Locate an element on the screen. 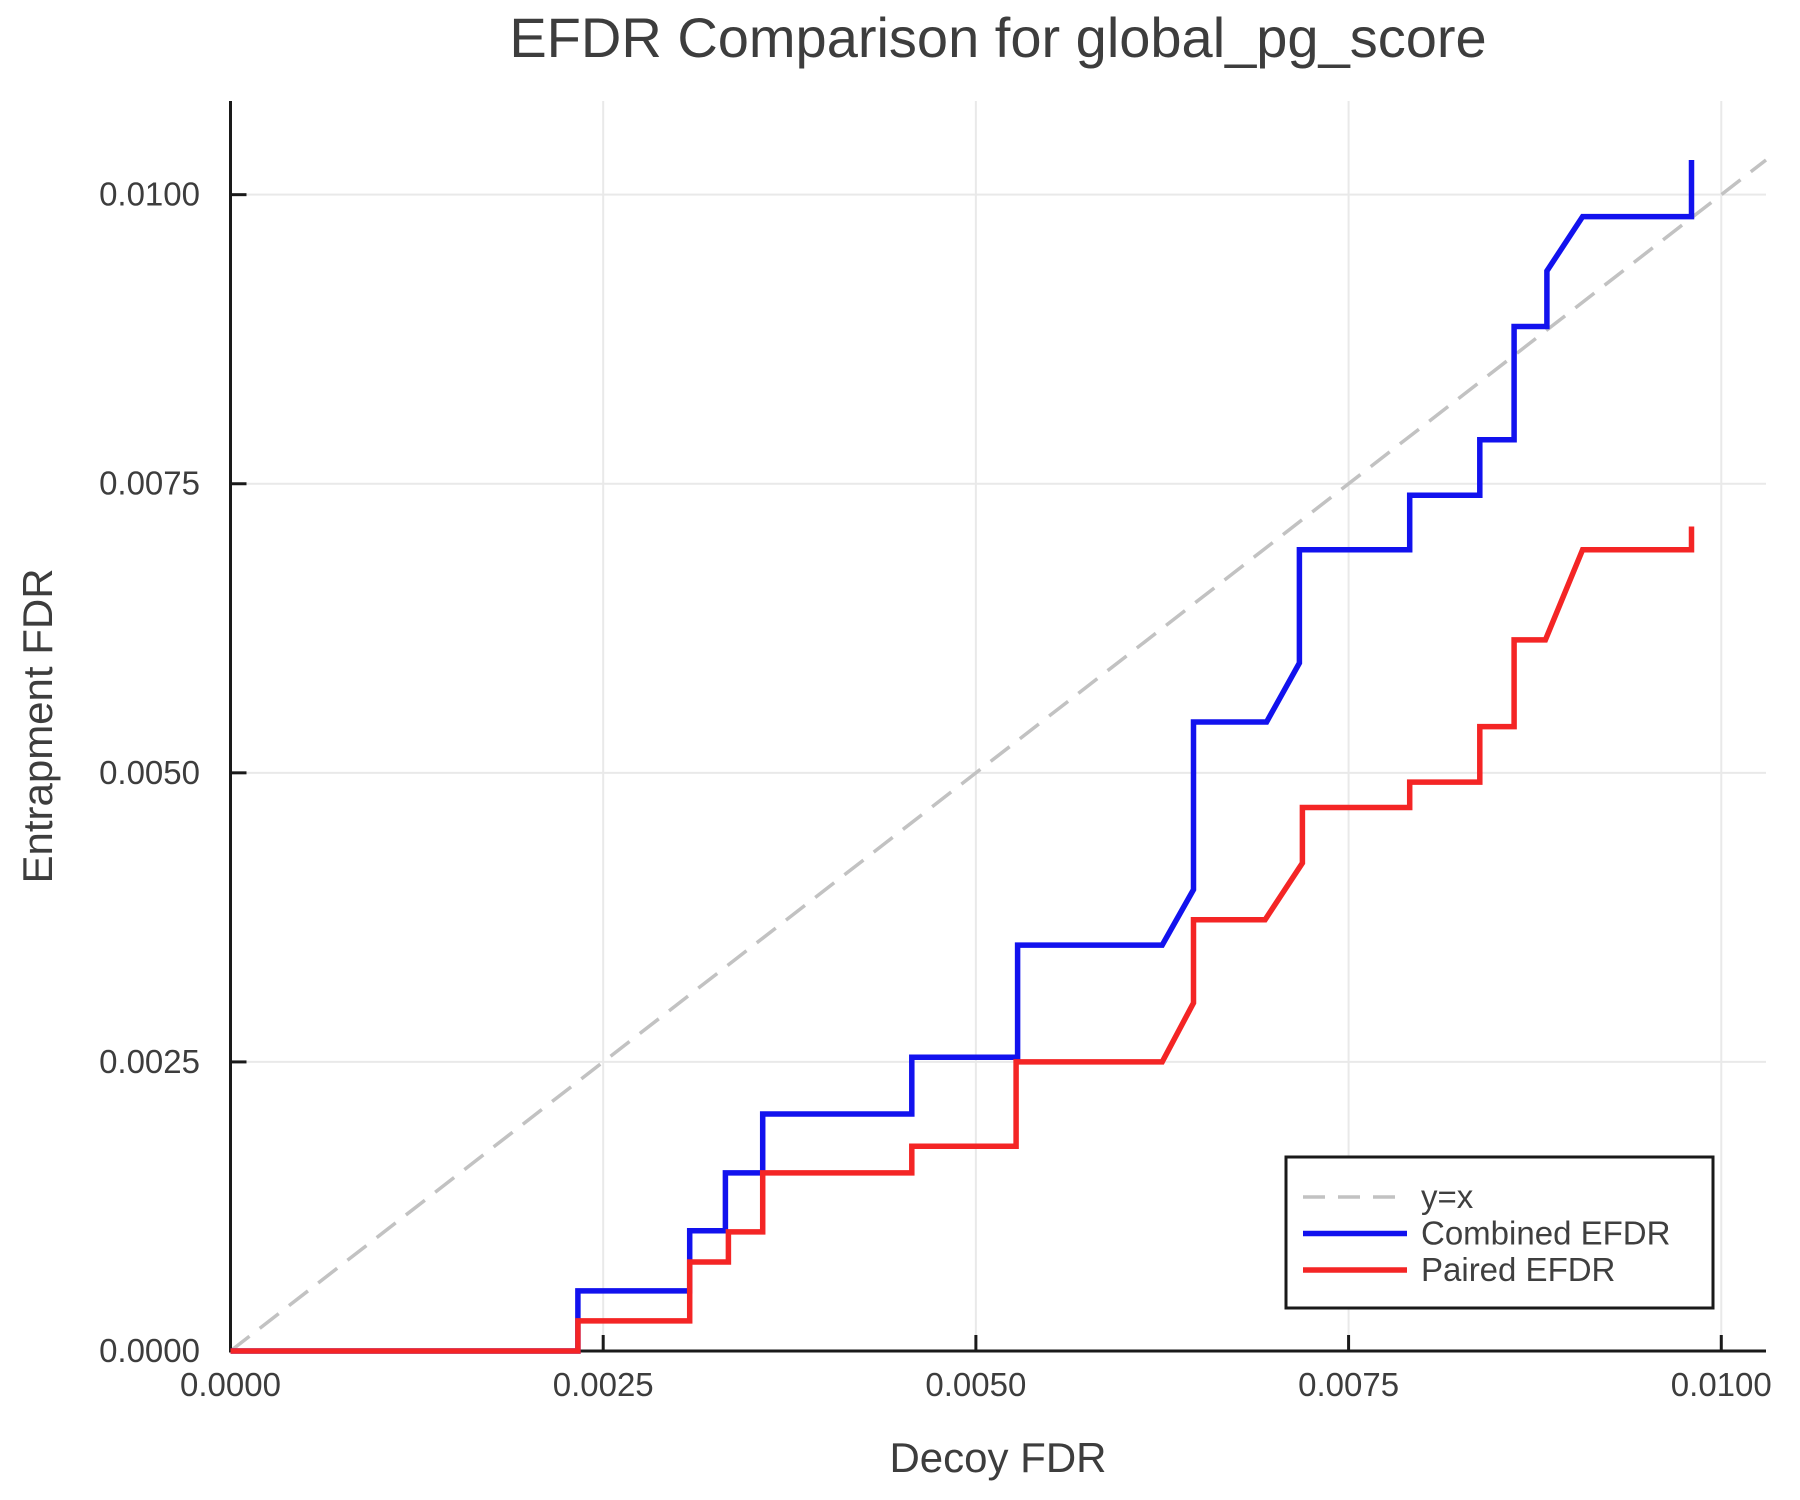 The height and width of the screenshot is (1500, 1800). y-tick-label: 0.0050 is located at coordinates (149, 772).